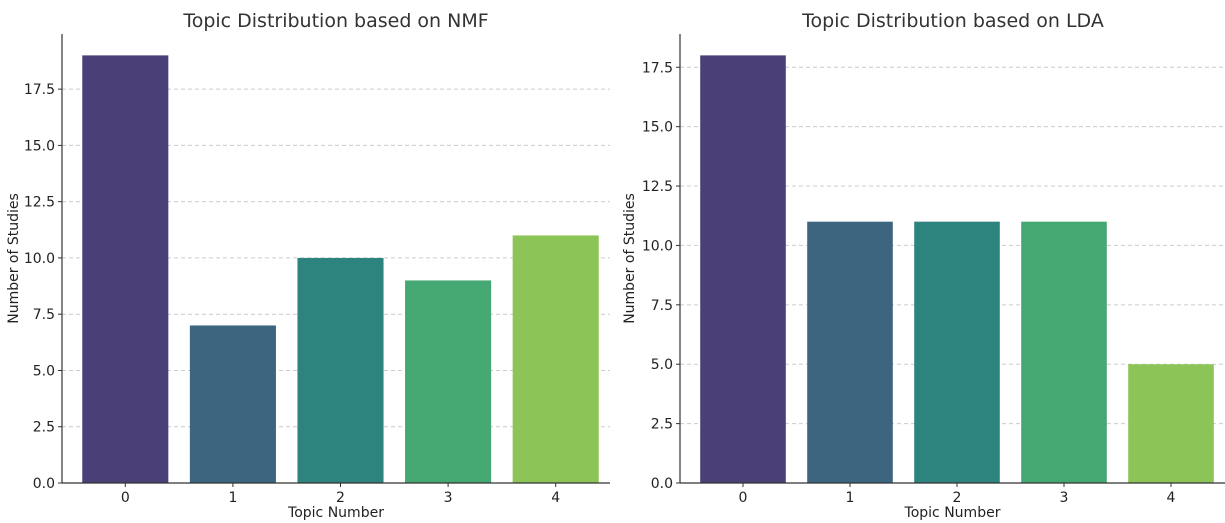  What do you see at coordinates (662, 306) in the screenshot?
I see `lda-ytick-label: 7.5` at bounding box center [662, 306].